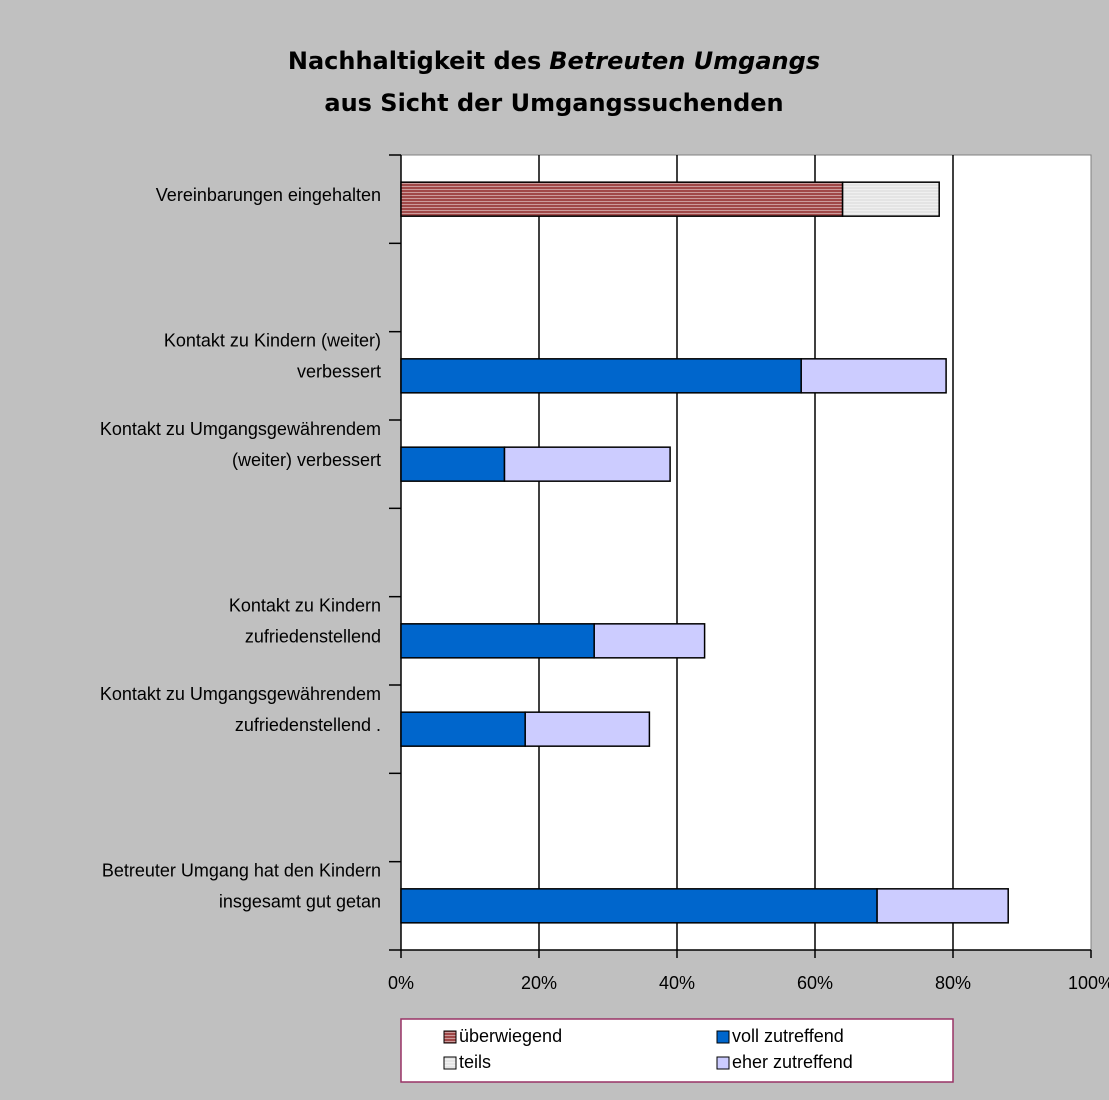 The height and width of the screenshot is (1100, 1109). I want to click on y-tick-label: verbessert, so click(339, 372).